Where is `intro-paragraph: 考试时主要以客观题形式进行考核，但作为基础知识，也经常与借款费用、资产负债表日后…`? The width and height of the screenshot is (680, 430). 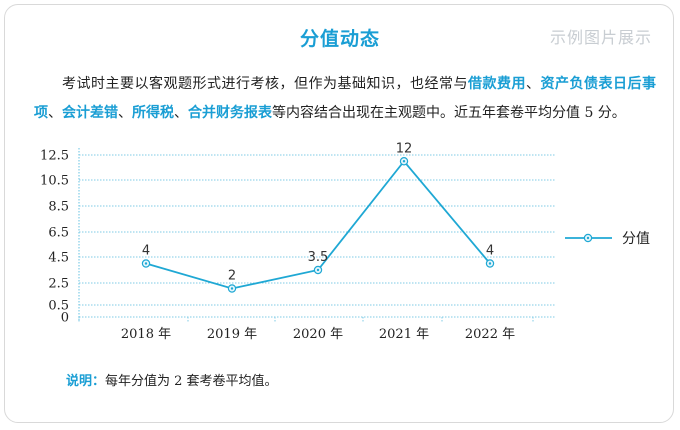
intro-paragraph: 考试时主要以客观题形式进行考核，但作为基础知识，也经常与借款费用、资产负债表日后… is located at coordinates (345, 99).